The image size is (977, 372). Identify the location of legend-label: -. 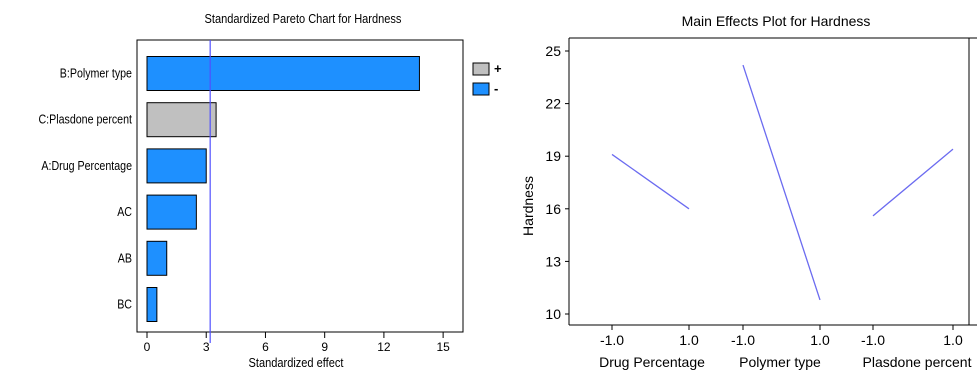
(496, 88).